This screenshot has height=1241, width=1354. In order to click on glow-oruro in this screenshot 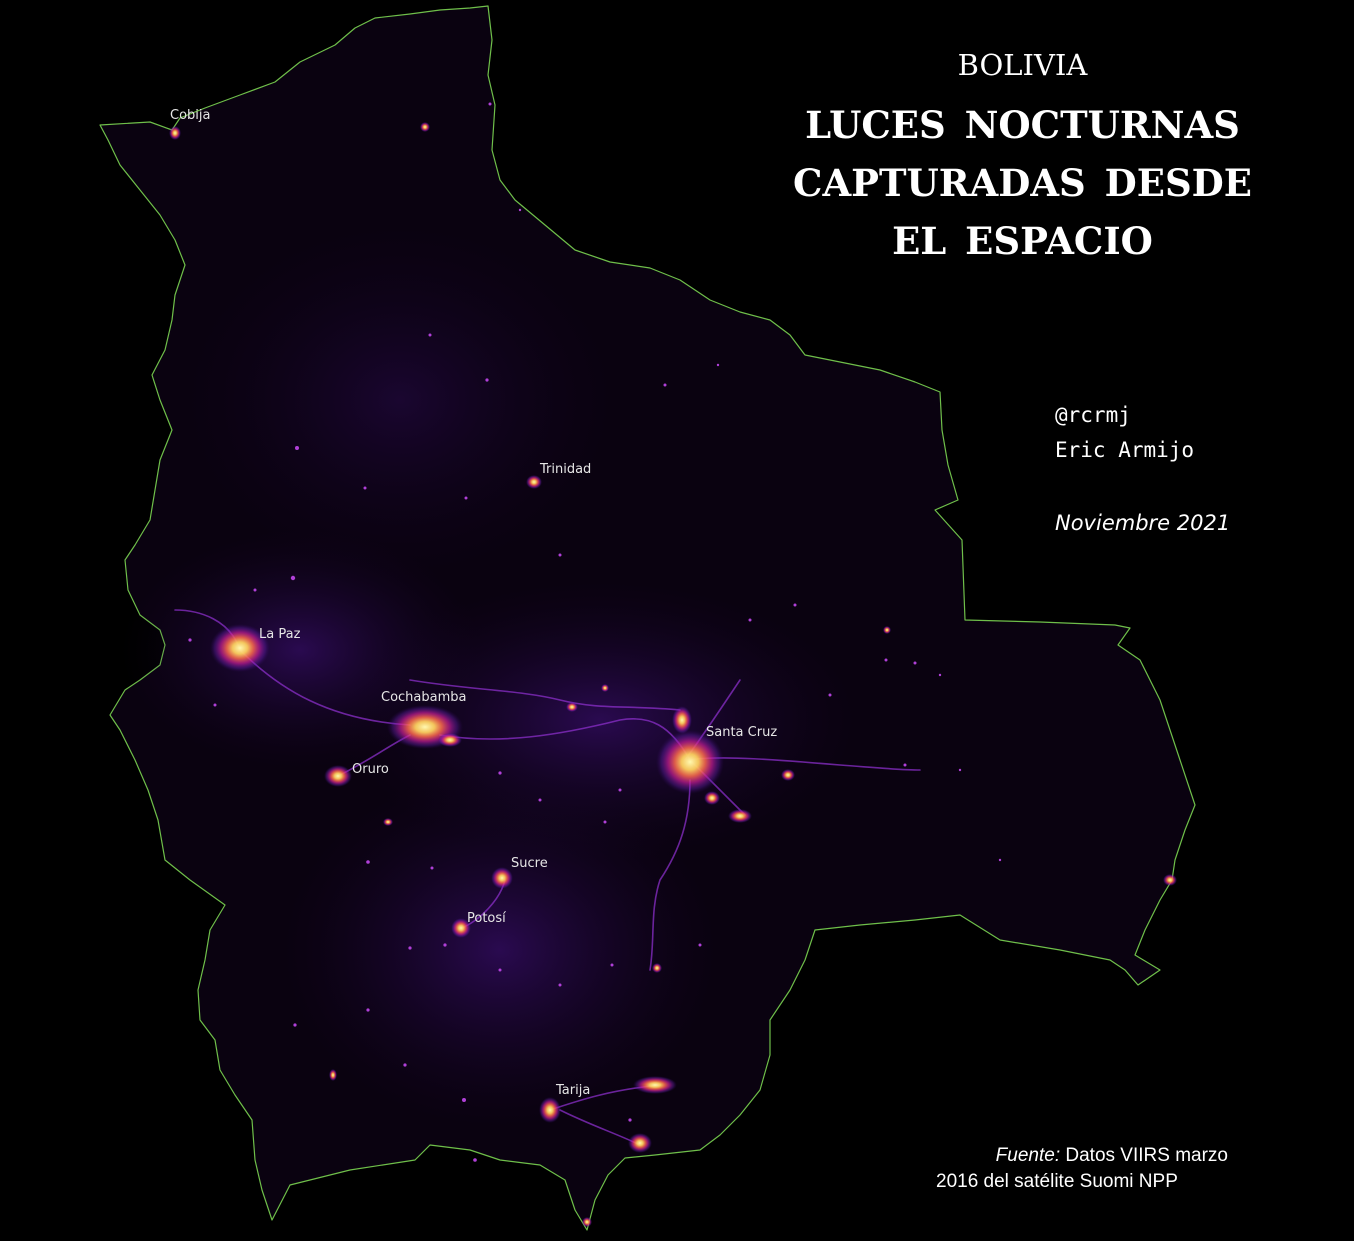, I will do `click(338, 776)`.